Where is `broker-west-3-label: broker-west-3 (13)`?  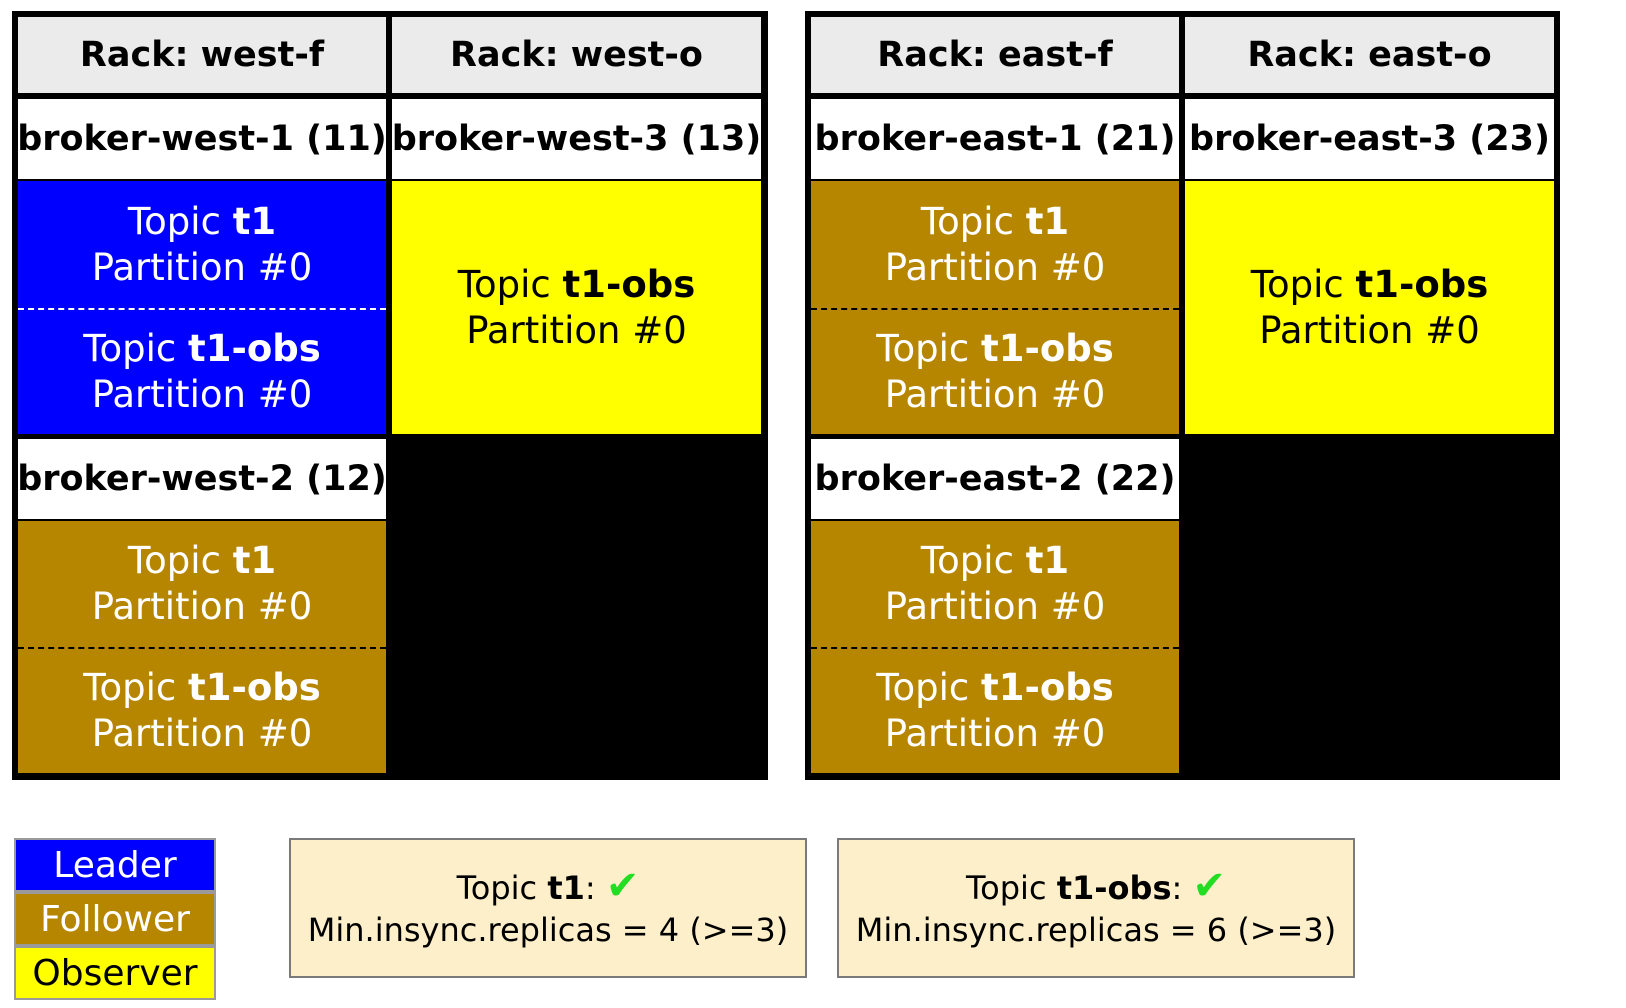
broker-west-3-label: broker-west-3 (13) is located at coordinates (576, 139).